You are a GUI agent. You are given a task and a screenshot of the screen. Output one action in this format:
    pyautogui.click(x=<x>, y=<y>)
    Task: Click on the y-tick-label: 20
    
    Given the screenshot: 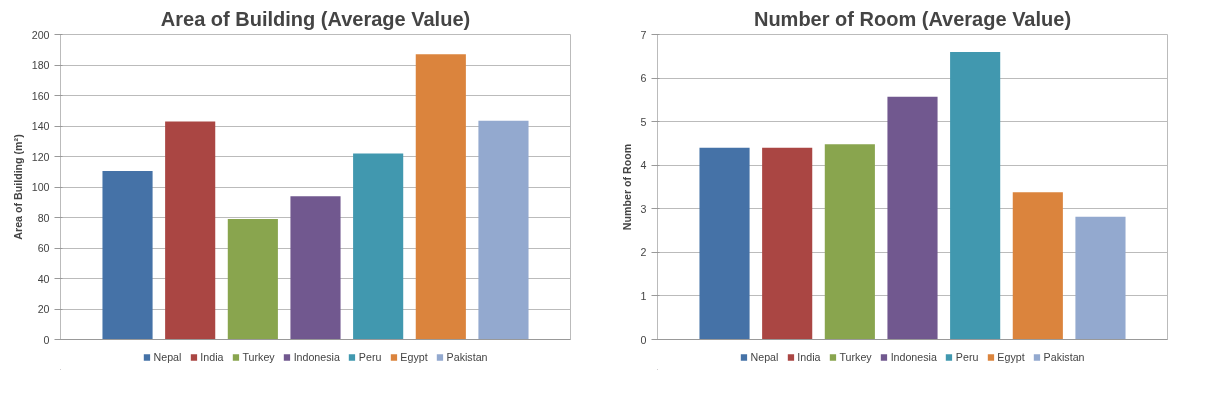 What is the action you would take?
    pyautogui.click(x=43, y=309)
    